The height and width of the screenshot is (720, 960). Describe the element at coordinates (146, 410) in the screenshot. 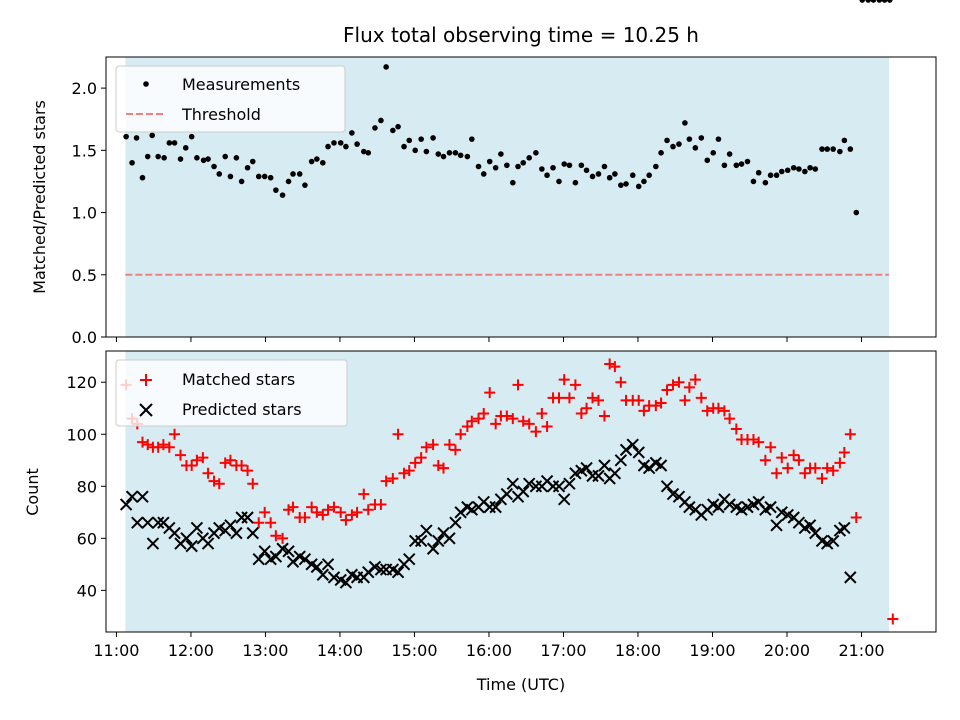

I see `legend-predicted-marker` at that location.